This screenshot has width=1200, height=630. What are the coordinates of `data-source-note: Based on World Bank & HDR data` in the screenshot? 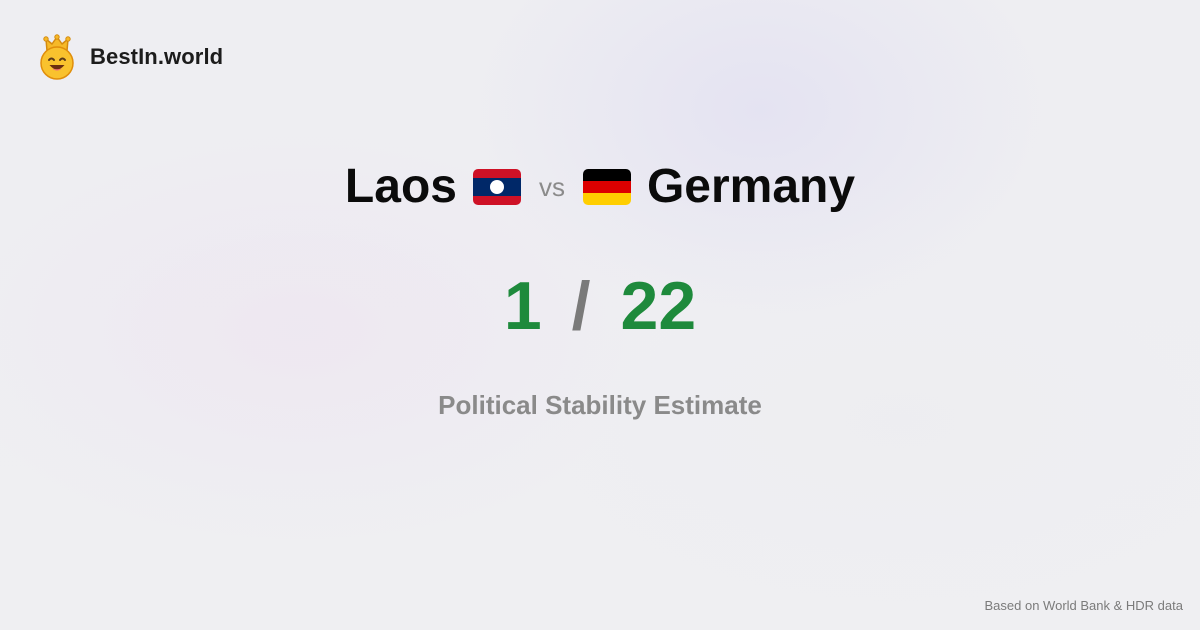 It's located at (1083, 605).